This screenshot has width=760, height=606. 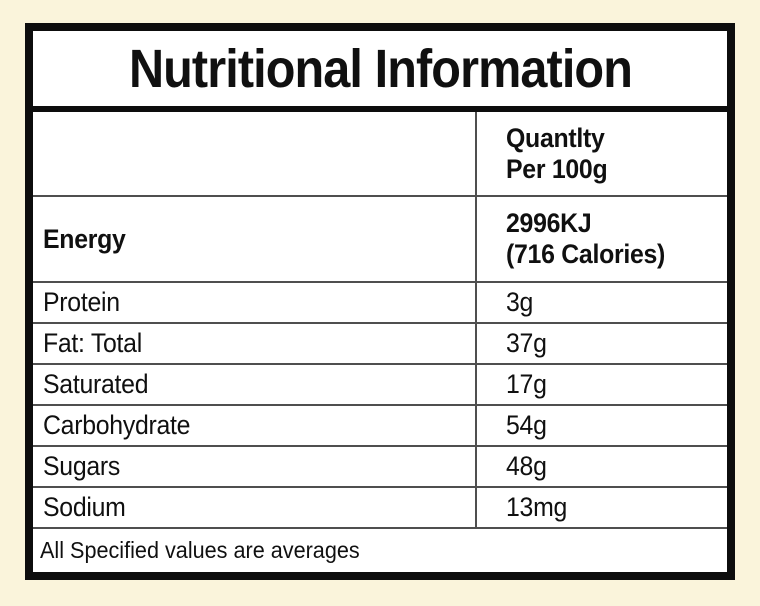 I want to click on row-label: Sodium, so click(x=84, y=507).